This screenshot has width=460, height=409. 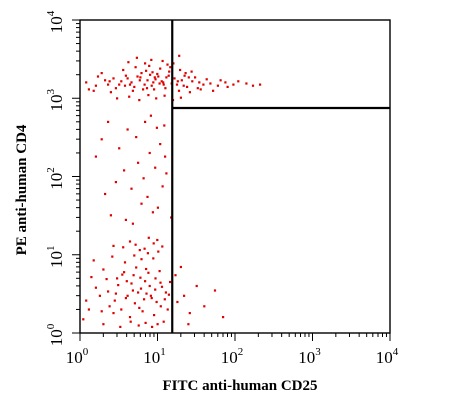 I want to click on x-tick-label: 10⁰, so click(x=77, y=356).